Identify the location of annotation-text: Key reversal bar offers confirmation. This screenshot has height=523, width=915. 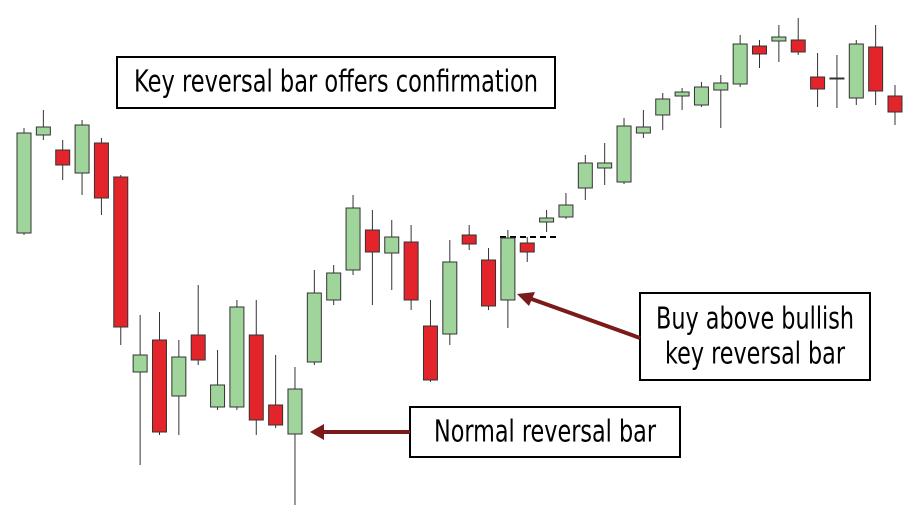
(336, 82).